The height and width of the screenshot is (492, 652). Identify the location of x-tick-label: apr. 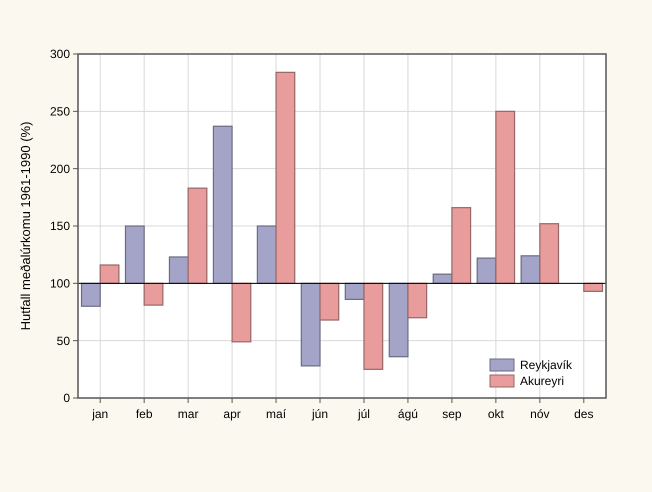
(232, 414).